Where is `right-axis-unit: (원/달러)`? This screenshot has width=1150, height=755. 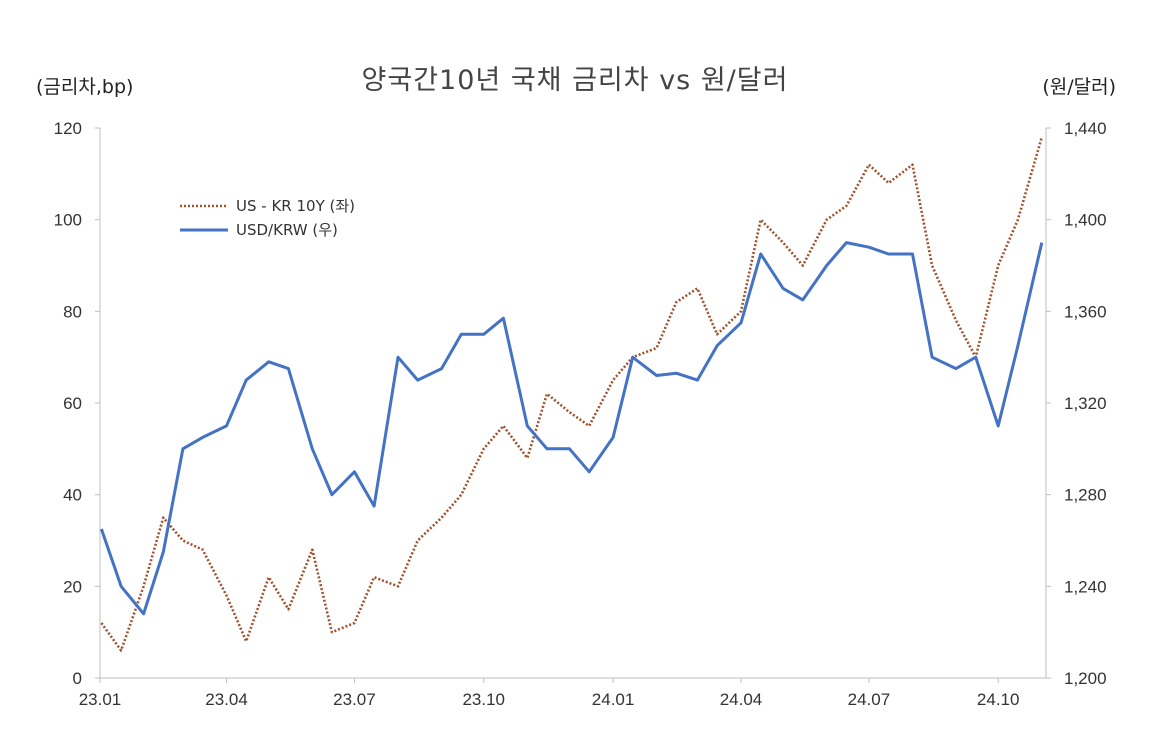 right-axis-unit: (원/달러) is located at coordinates (1079, 87).